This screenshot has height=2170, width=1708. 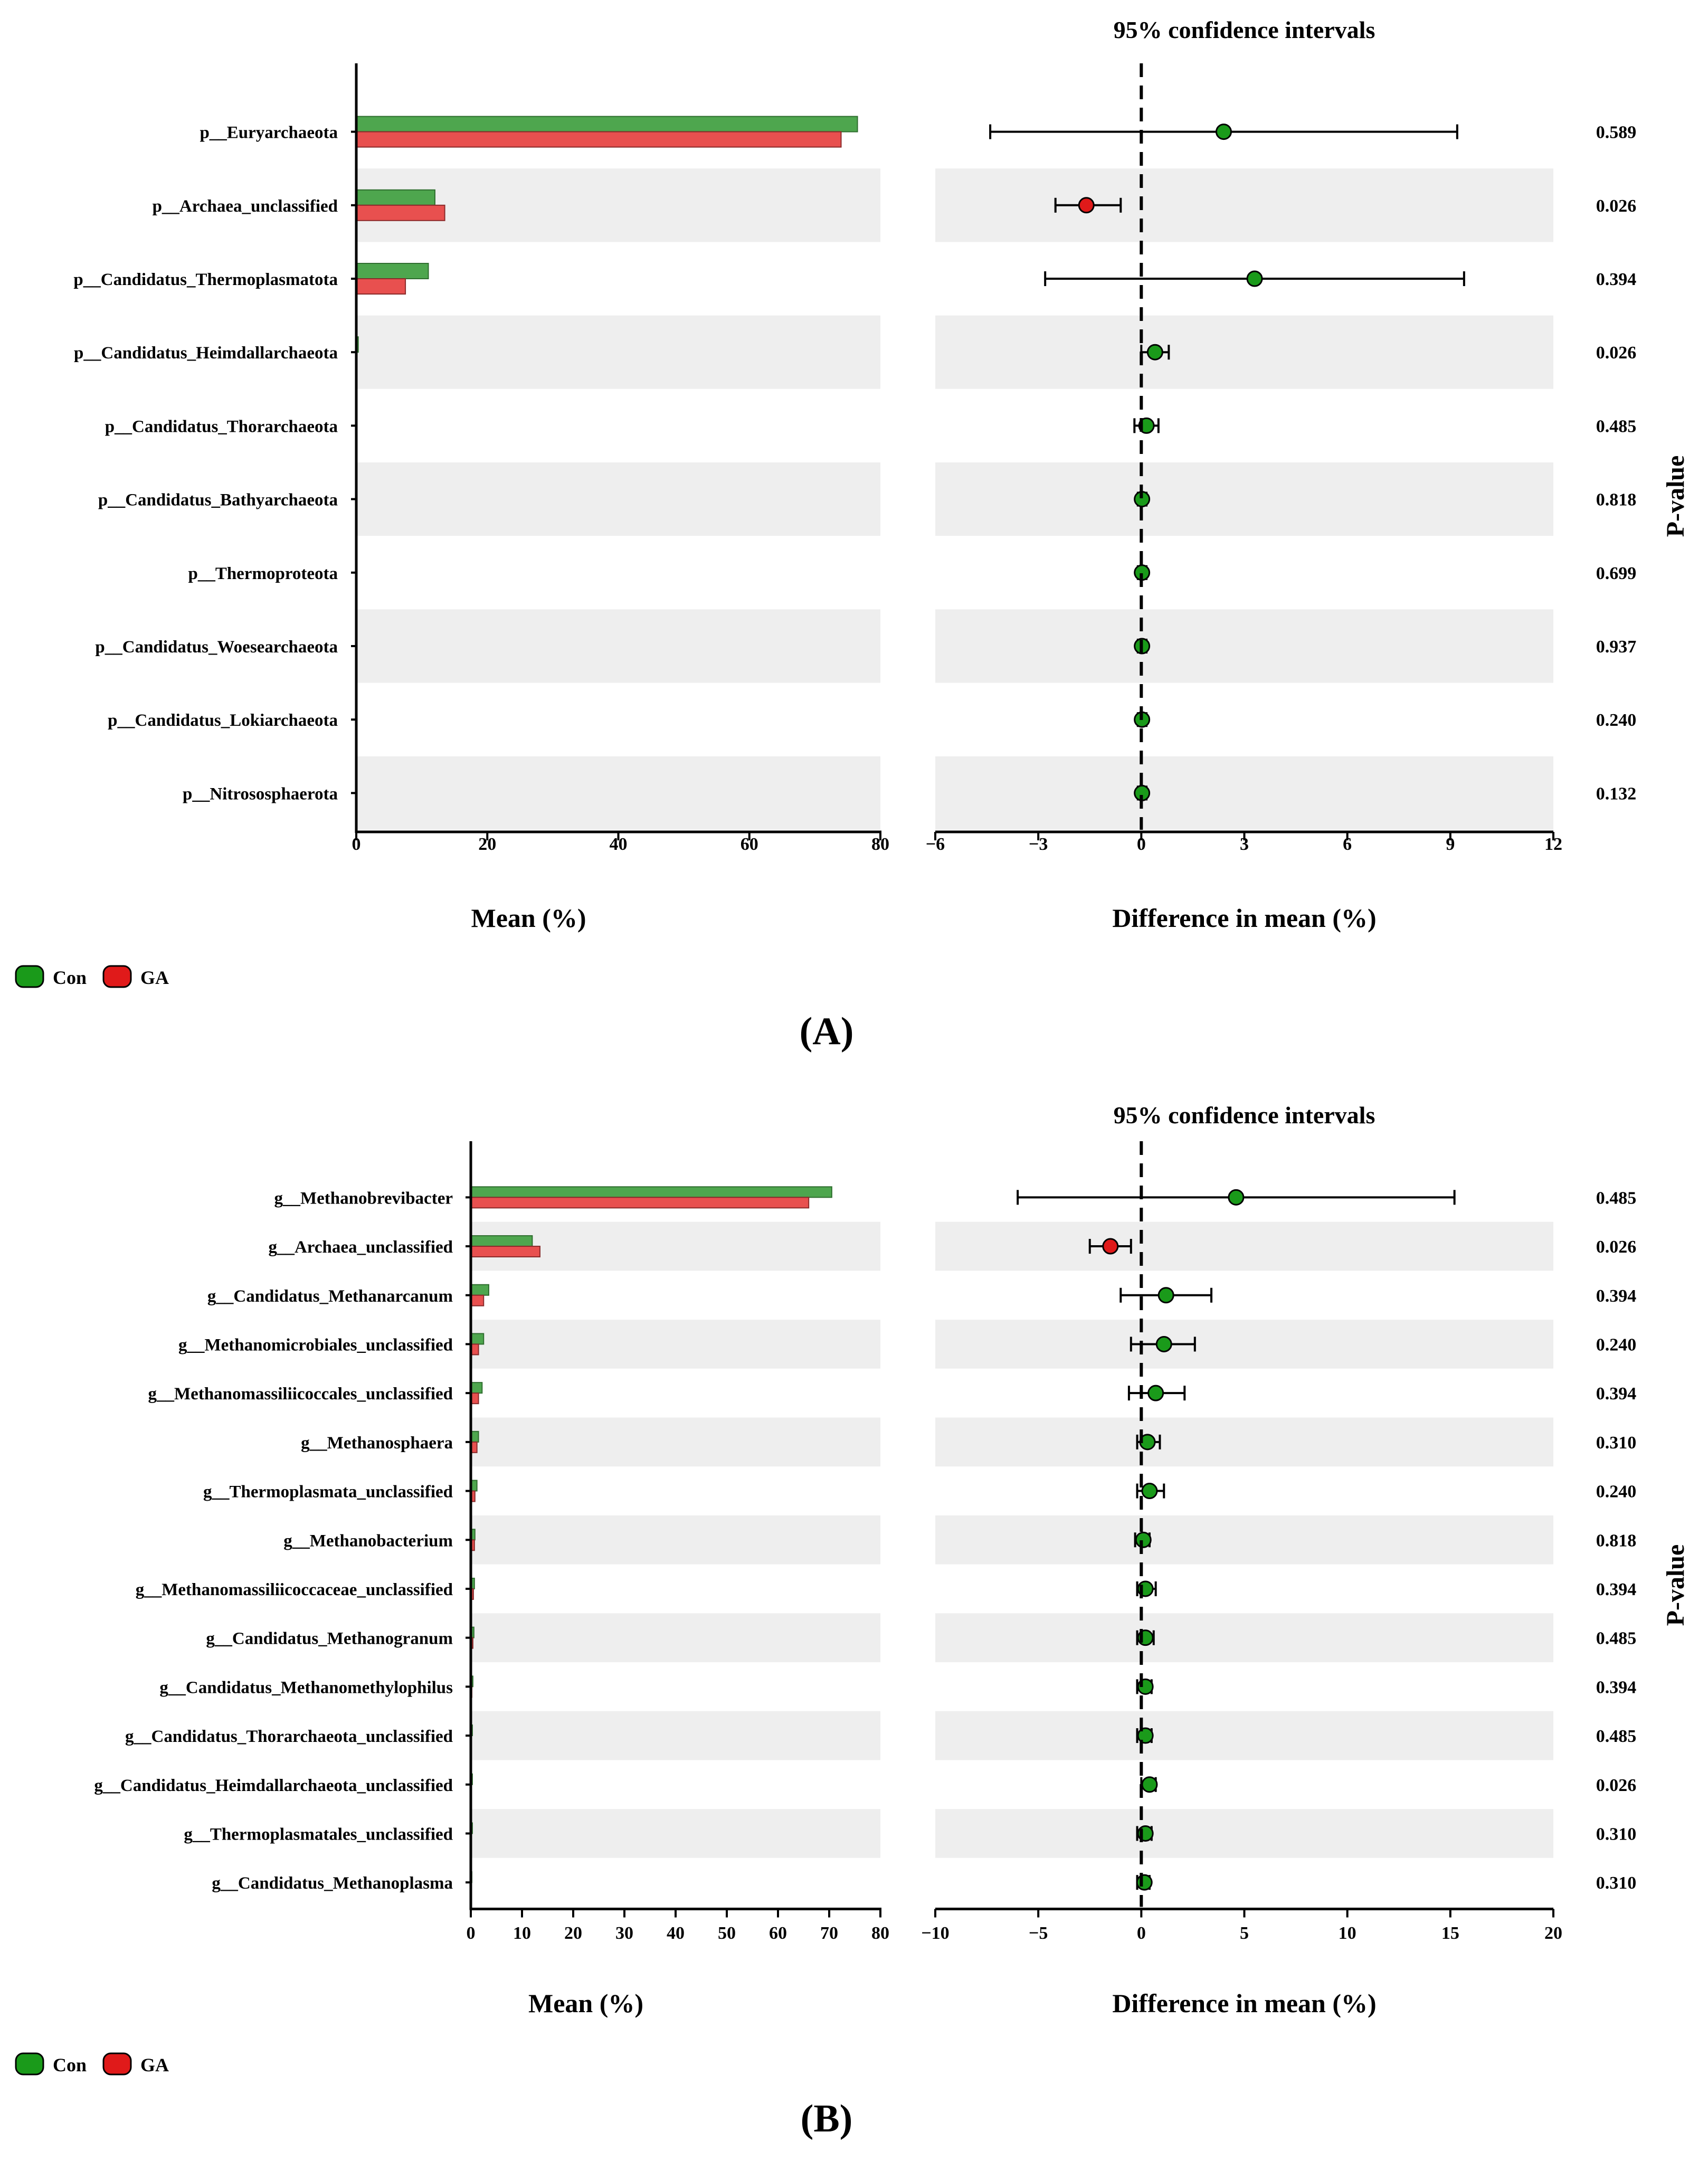 I want to click on panel-label: (A), so click(x=827, y=1031).